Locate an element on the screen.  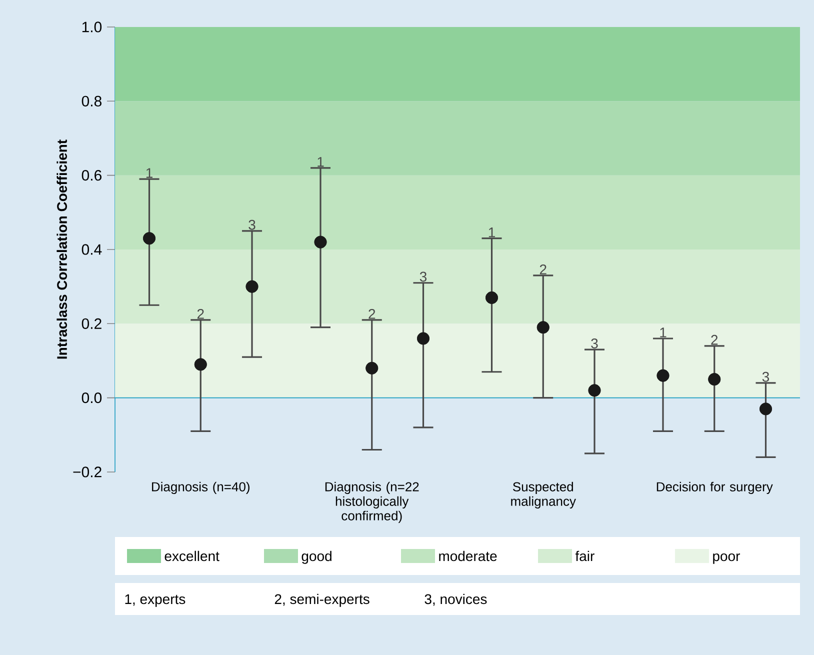
y-tick-label: 0.8 is located at coordinates (92, 101).